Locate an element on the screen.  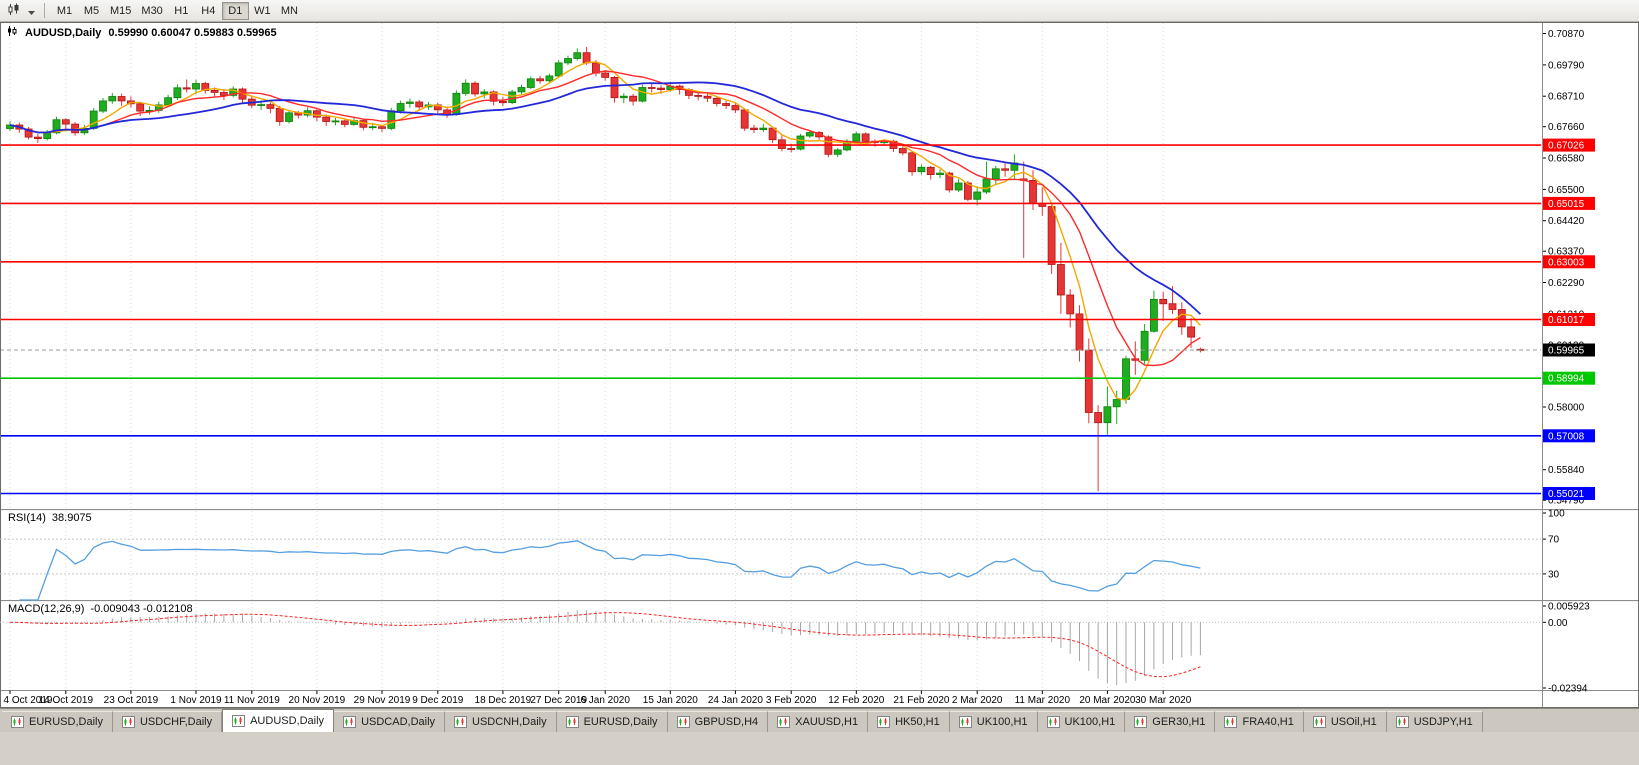
svg-text: 1 Nov 2019 is located at coordinates (196, 700).